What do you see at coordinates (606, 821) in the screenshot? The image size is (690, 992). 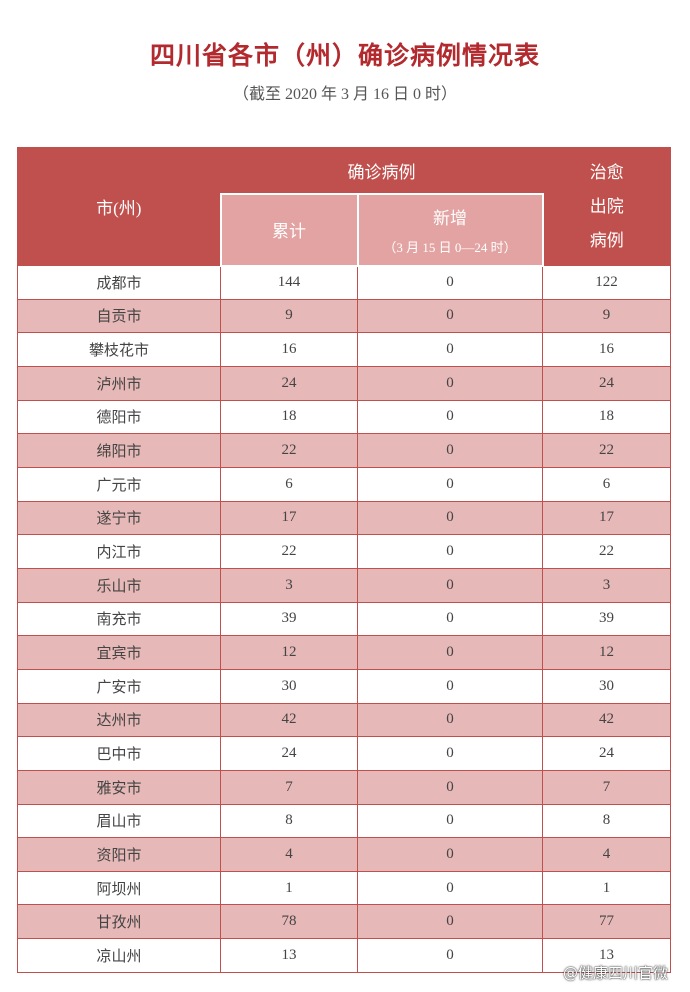 I see `cured-cell: 8` at bounding box center [606, 821].